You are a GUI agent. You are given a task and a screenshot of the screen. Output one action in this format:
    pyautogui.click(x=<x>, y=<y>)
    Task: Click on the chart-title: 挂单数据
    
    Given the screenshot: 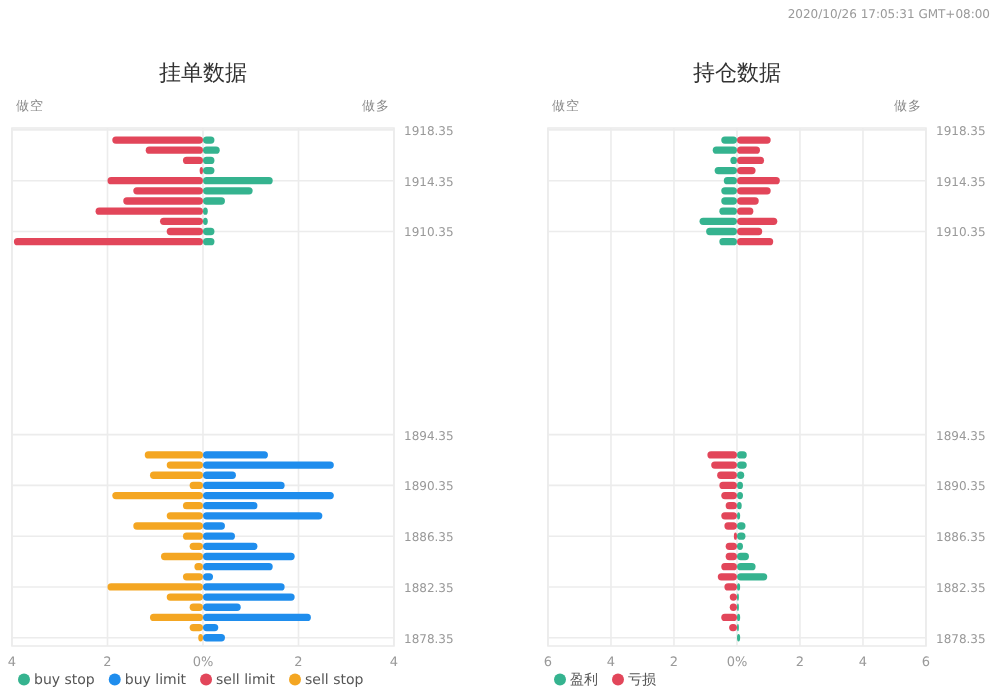 What is the action you would take?
    pyautogui.click(x=203, y=73)
    